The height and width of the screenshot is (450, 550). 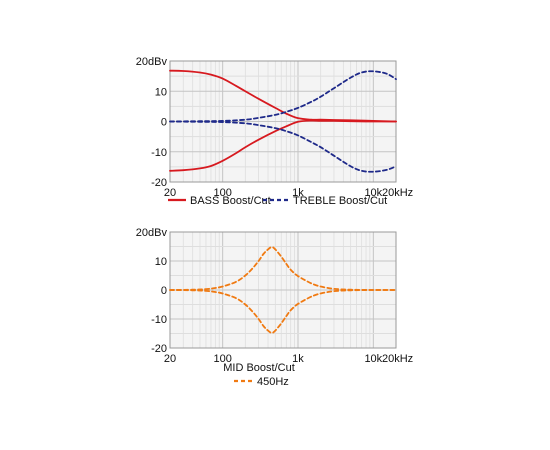 What do you see at coordinates (340, 201) in the screenshot?
I see `legend-label-treble: TREBLE Boost/Cut` at bounding box center [340, 201].